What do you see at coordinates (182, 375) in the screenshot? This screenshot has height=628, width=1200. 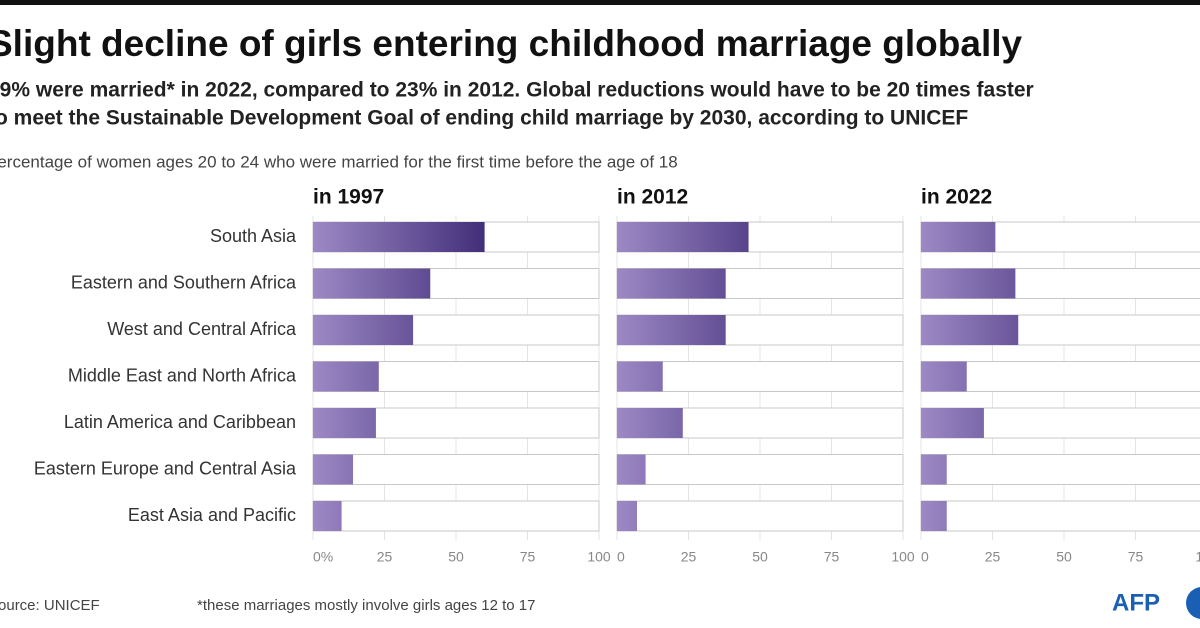 I see `category-label: Middle East and North Africa` at bounding box center [182, 375].